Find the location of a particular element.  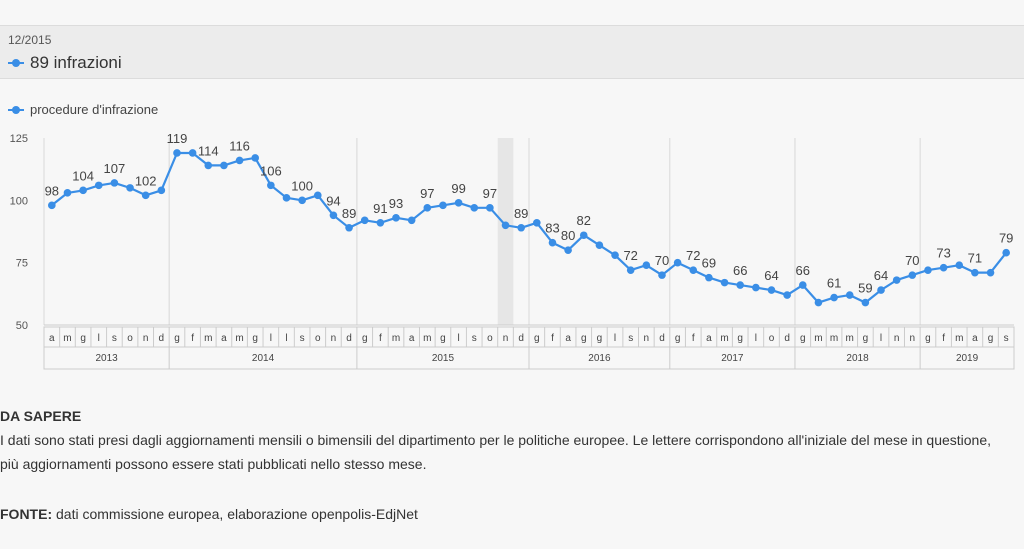

data-label: 91 is located at coordinates (380, 208).